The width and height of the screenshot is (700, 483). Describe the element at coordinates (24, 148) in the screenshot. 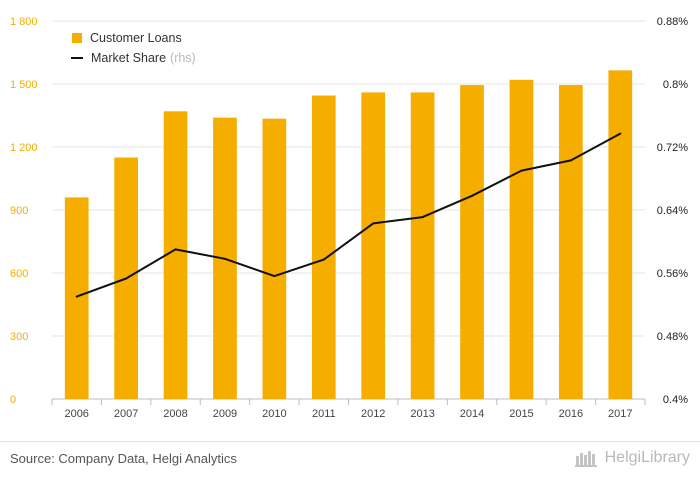

I see `left-tick-label: 1 200` at that location.